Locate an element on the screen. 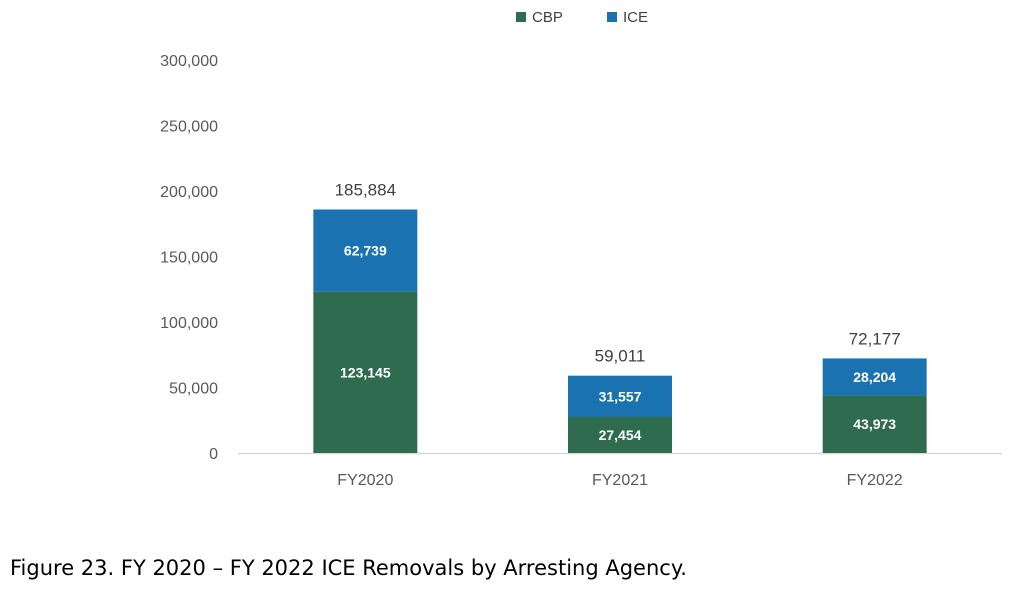 The width and height of the screenshot is (1024, 600). bar-cbp-fy2022 is located at coordinates (874, 424).